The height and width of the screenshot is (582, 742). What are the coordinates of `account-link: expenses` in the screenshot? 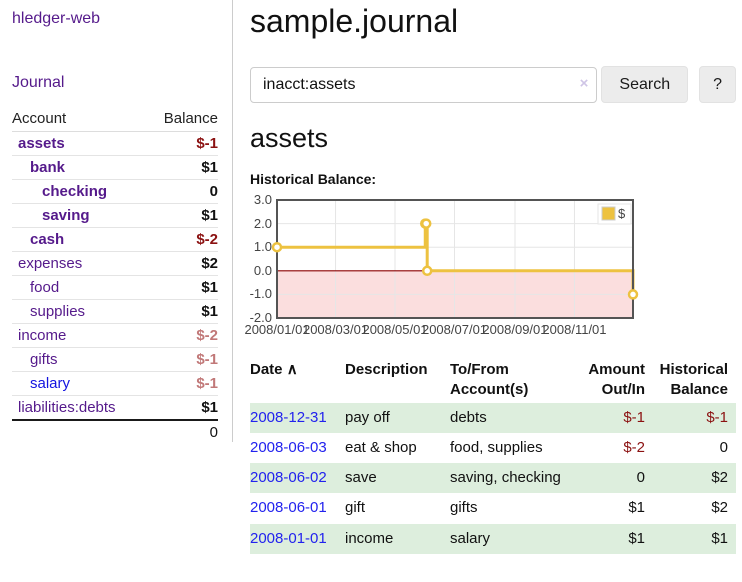 It's located at (50, 263).